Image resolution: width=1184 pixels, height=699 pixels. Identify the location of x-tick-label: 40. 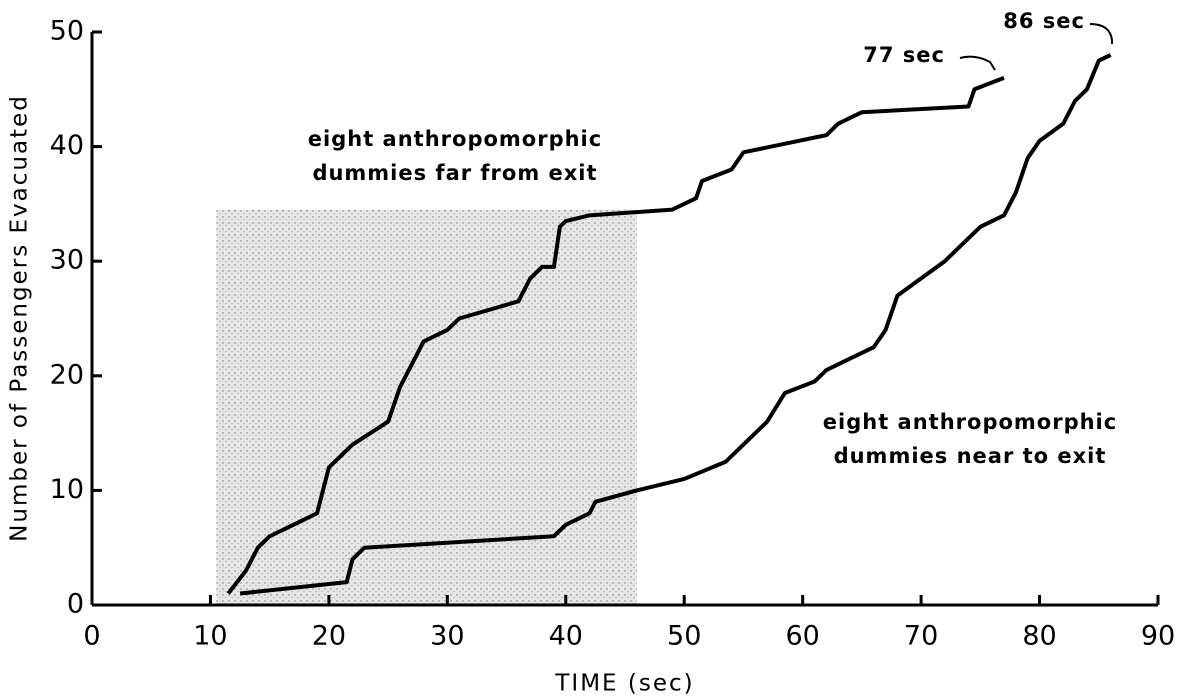
(566, 636).